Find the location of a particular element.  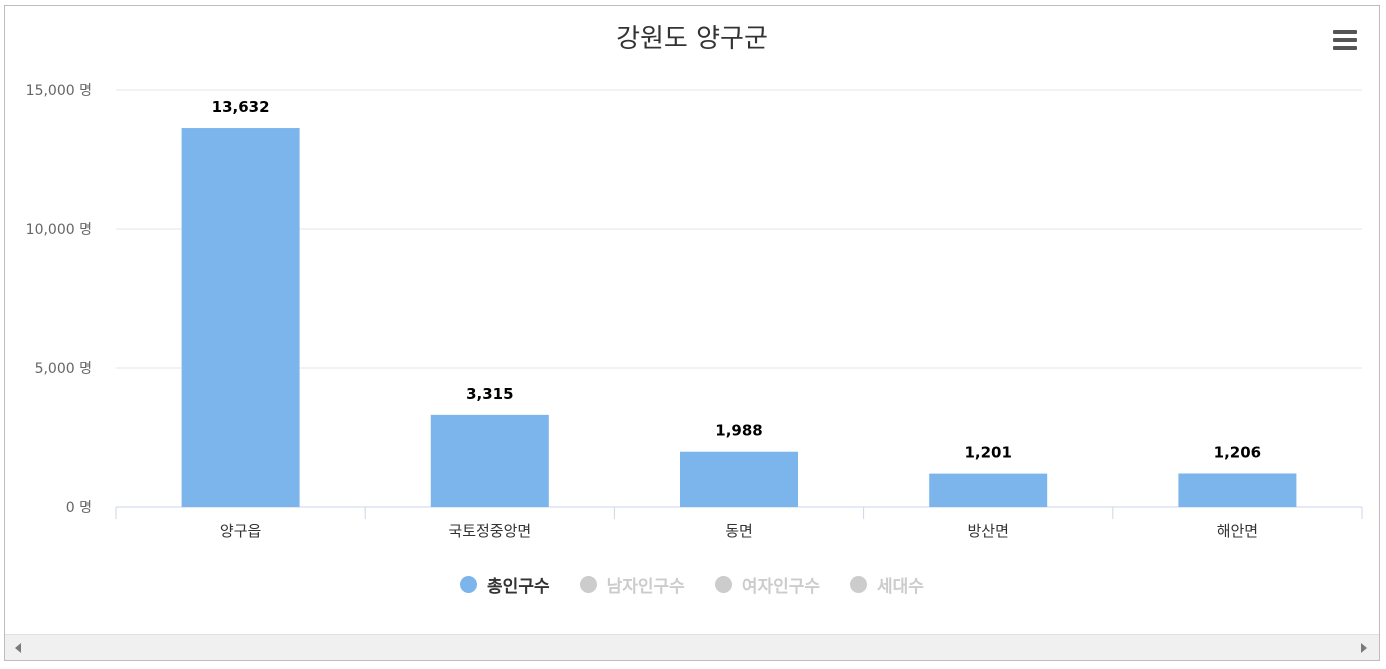

x-tick-label: 해안면 is located at coordinates (1237, 531).